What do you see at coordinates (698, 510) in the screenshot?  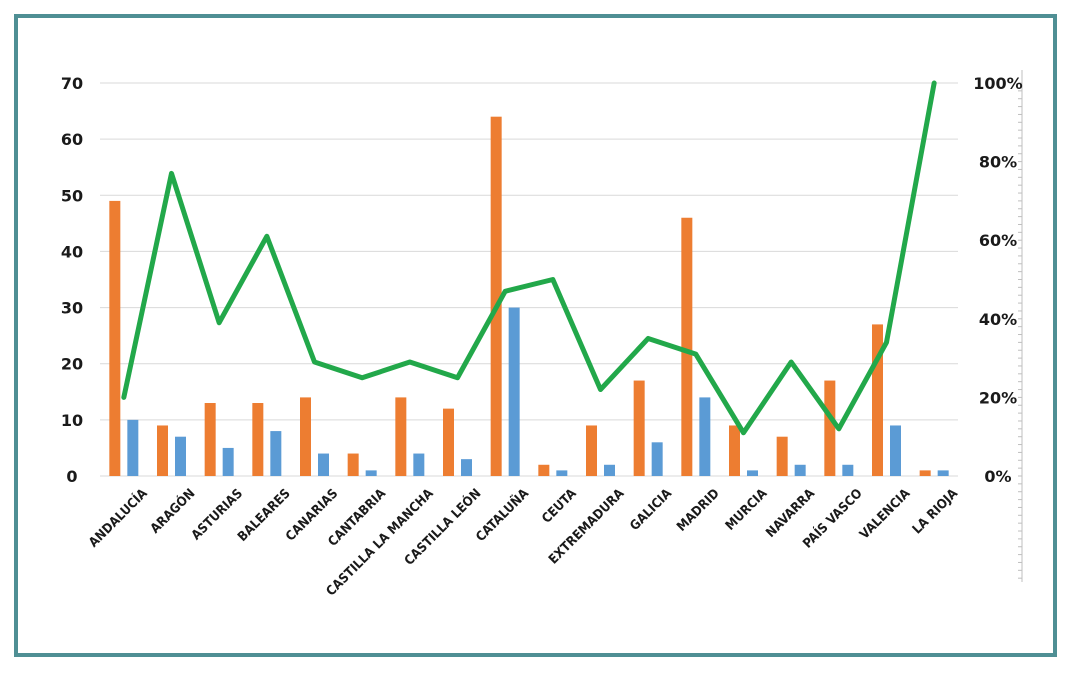 I see `x-tick-label-12: MADRID` at bounding box center [698, 510].